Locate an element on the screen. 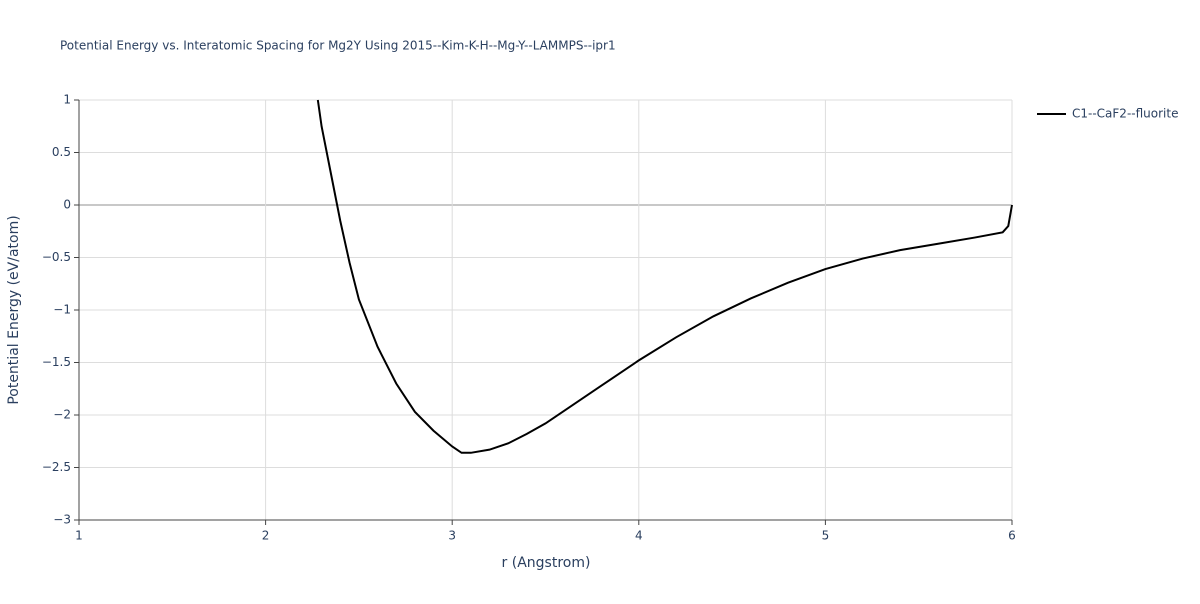 Image resolution: width=1200 pixels, height=604 pixels. x-axis-label: r (Angstrom) is located at coordinates (546, 563).